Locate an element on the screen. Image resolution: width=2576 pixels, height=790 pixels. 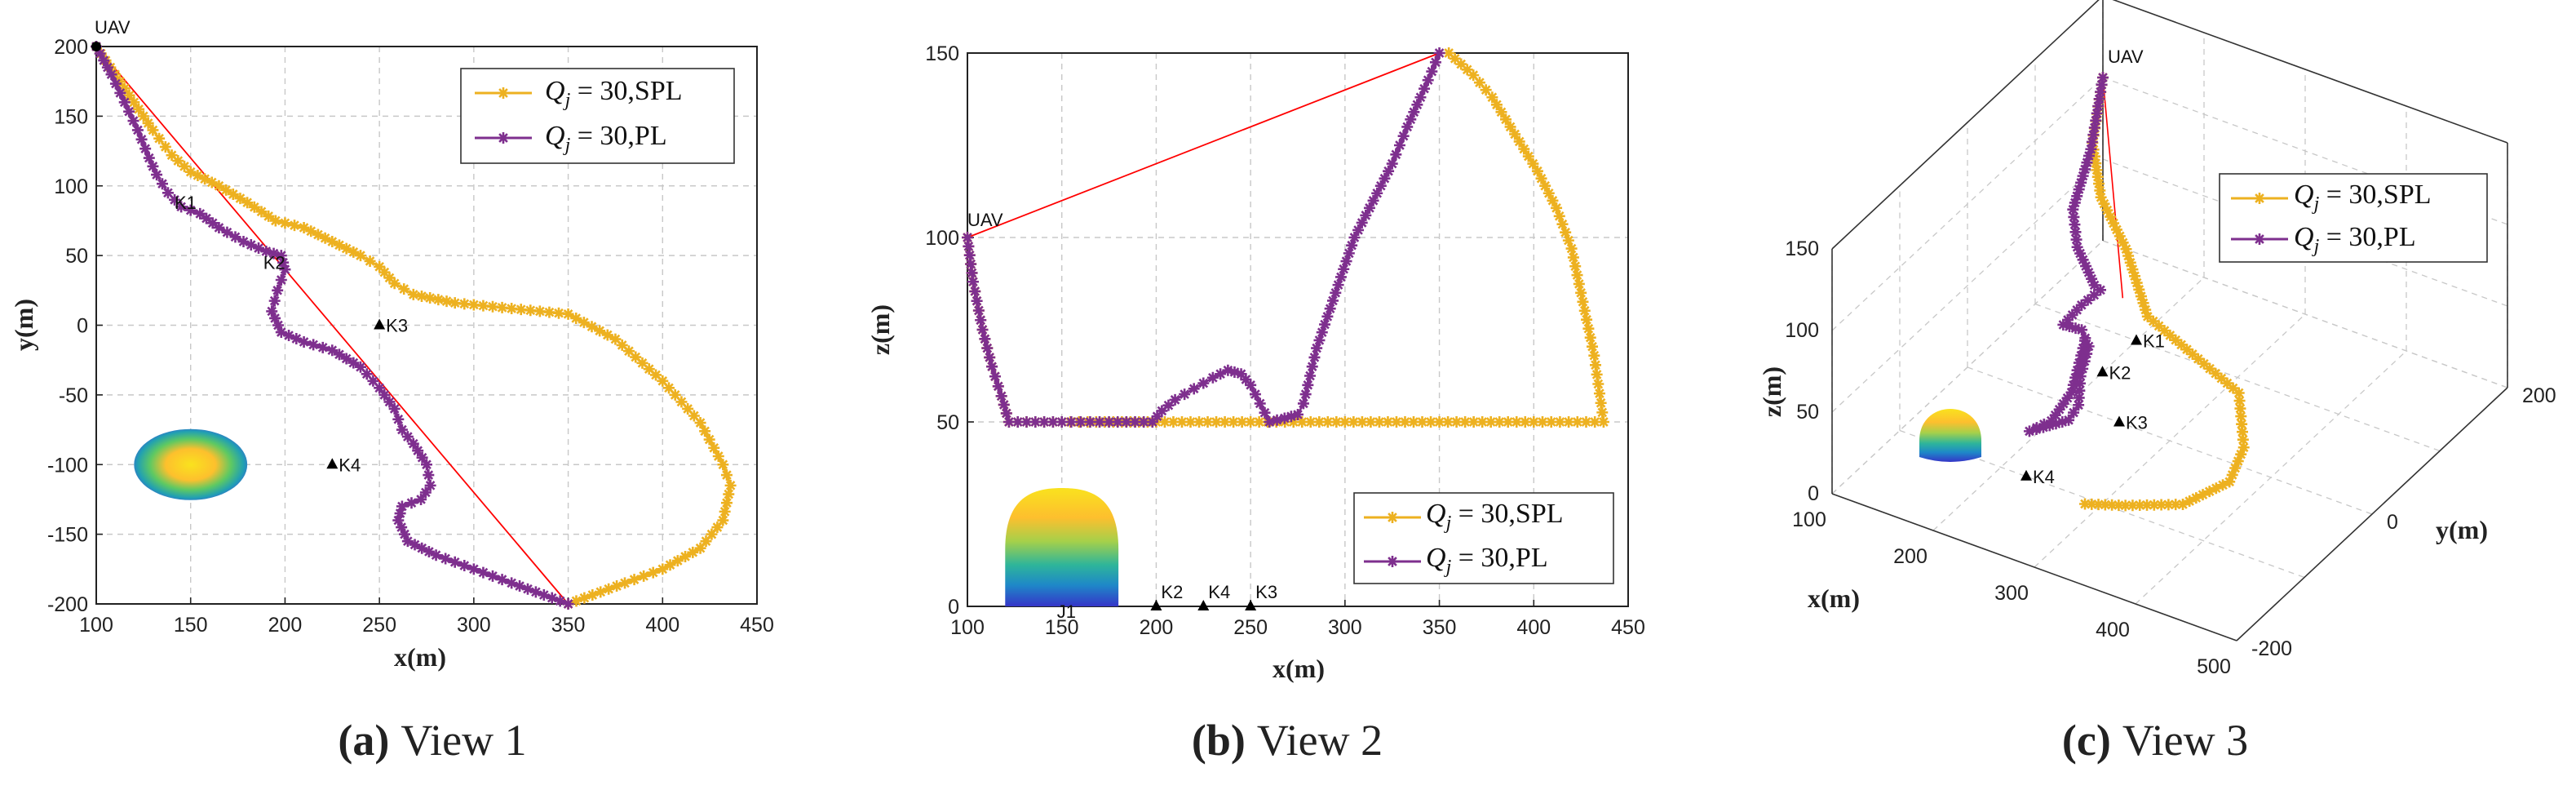
view1-ytick-label: -150 is located at coordinates (67, 535).